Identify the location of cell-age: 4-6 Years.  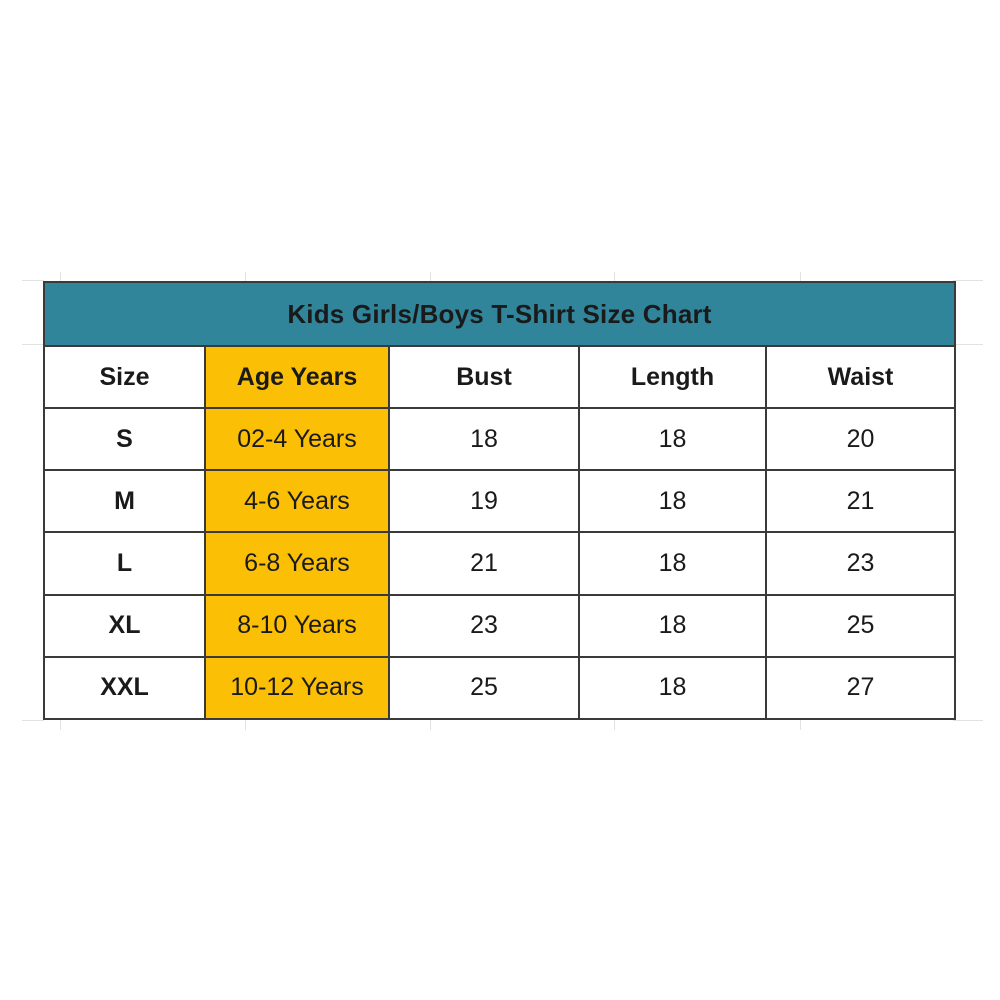
(297, 501).